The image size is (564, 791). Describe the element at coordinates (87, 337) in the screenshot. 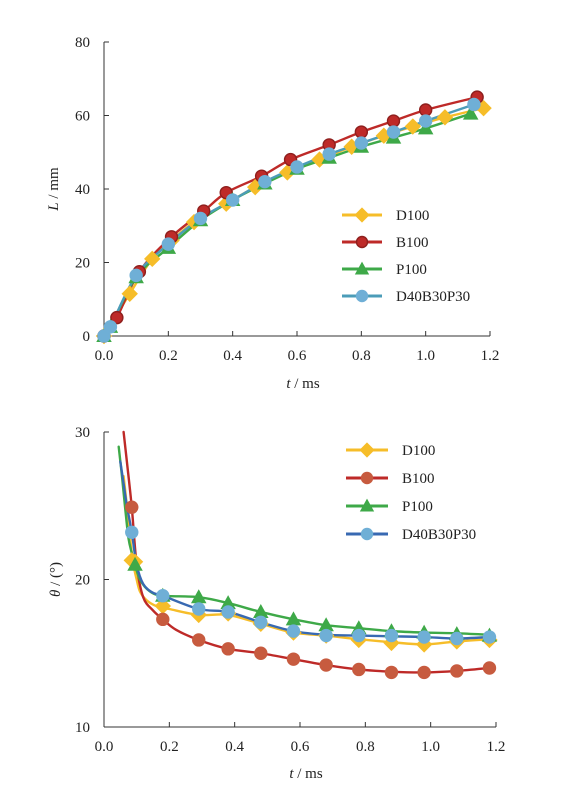

I see `y-tick-label: 0` at that location.